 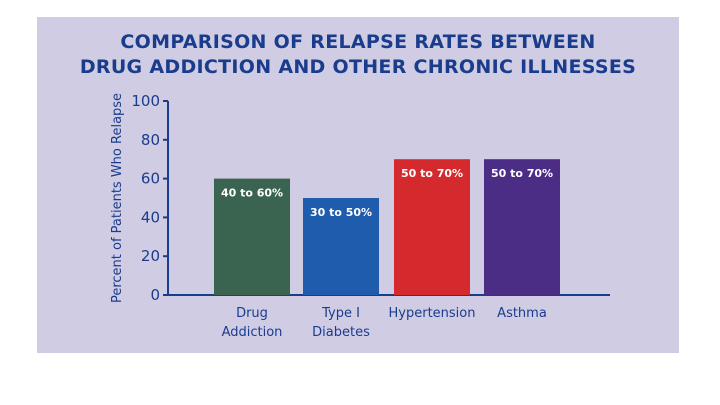 I want to click on chart-title-line-1: COMPARISON OF RELAPSE RATES BETWEEN, so click(x=358, y=42).